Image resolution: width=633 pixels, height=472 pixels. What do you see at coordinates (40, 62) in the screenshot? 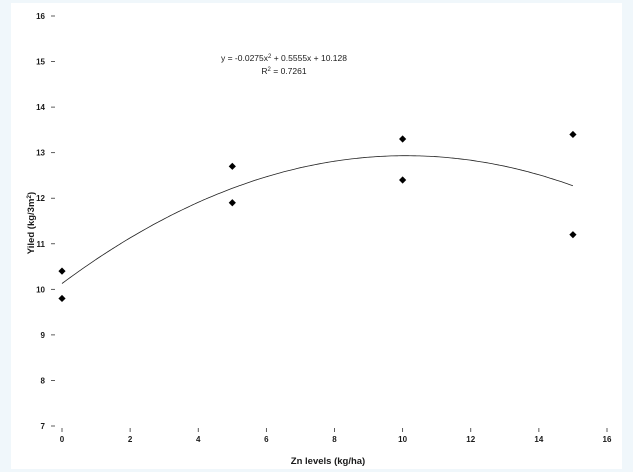
I see `y-tick-label: 15` at bounding box center [40, 62].